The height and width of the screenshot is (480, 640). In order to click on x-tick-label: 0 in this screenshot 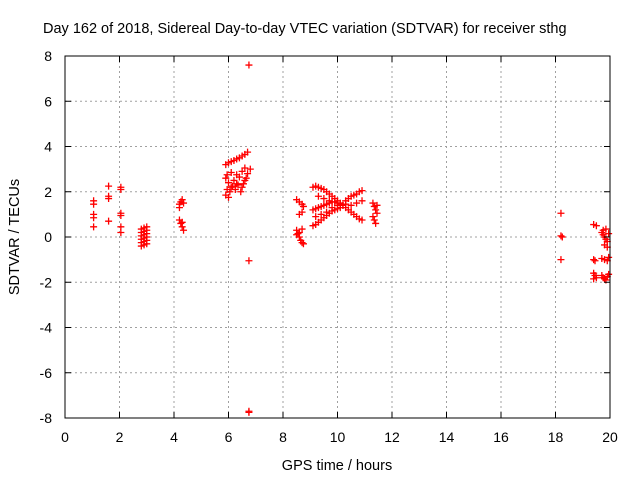, I will do `click(65, 437)`.